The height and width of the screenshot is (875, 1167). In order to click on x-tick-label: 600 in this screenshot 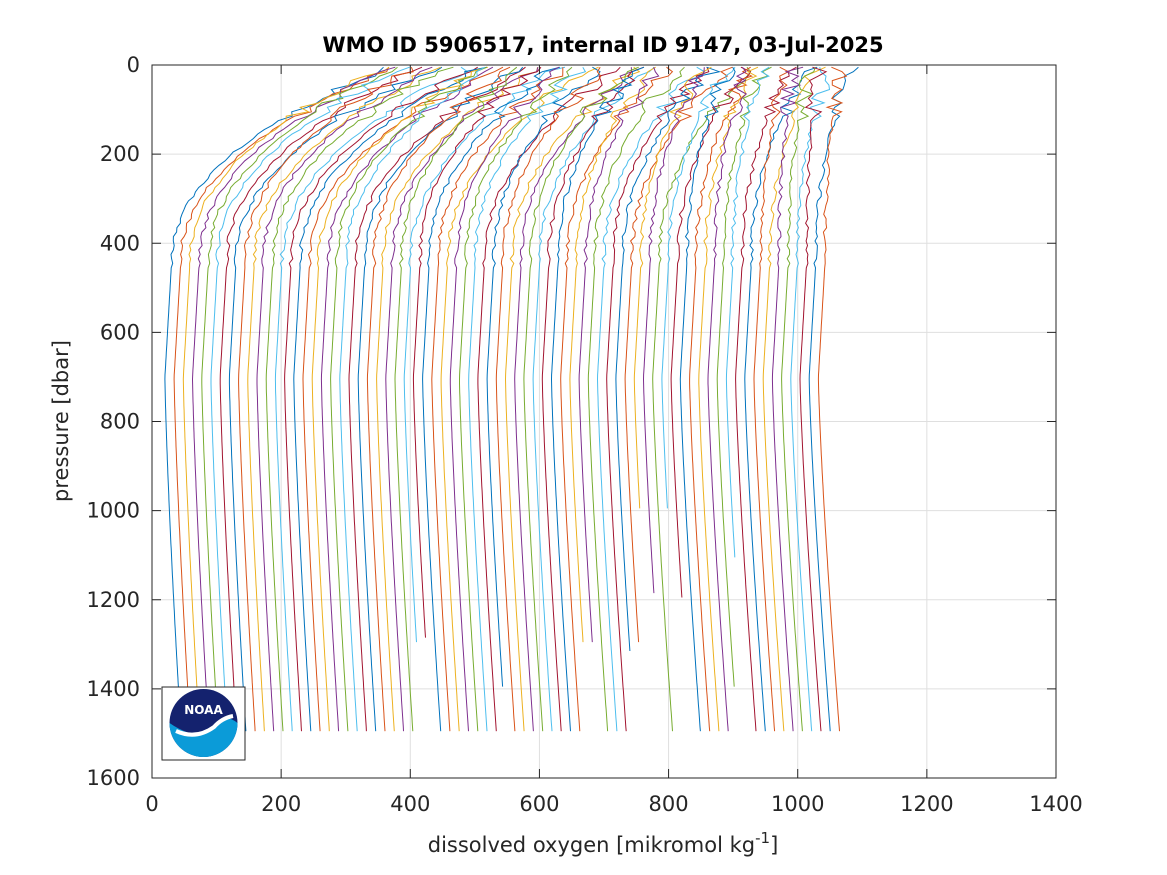, I will do `click(539, 804)`.